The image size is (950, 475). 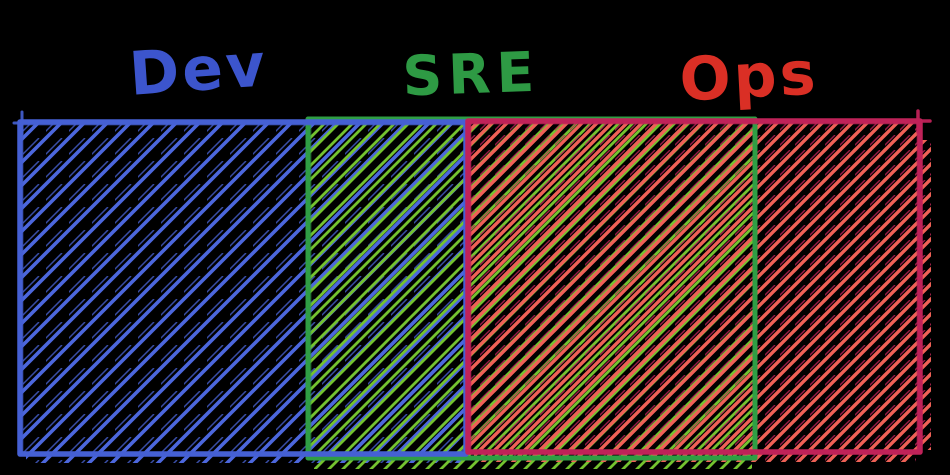 What do you see at coordinates (533, 463) in the screenshot?
I see `sre-hatch-overshoot-bottom` at bounding box center [533, 463].